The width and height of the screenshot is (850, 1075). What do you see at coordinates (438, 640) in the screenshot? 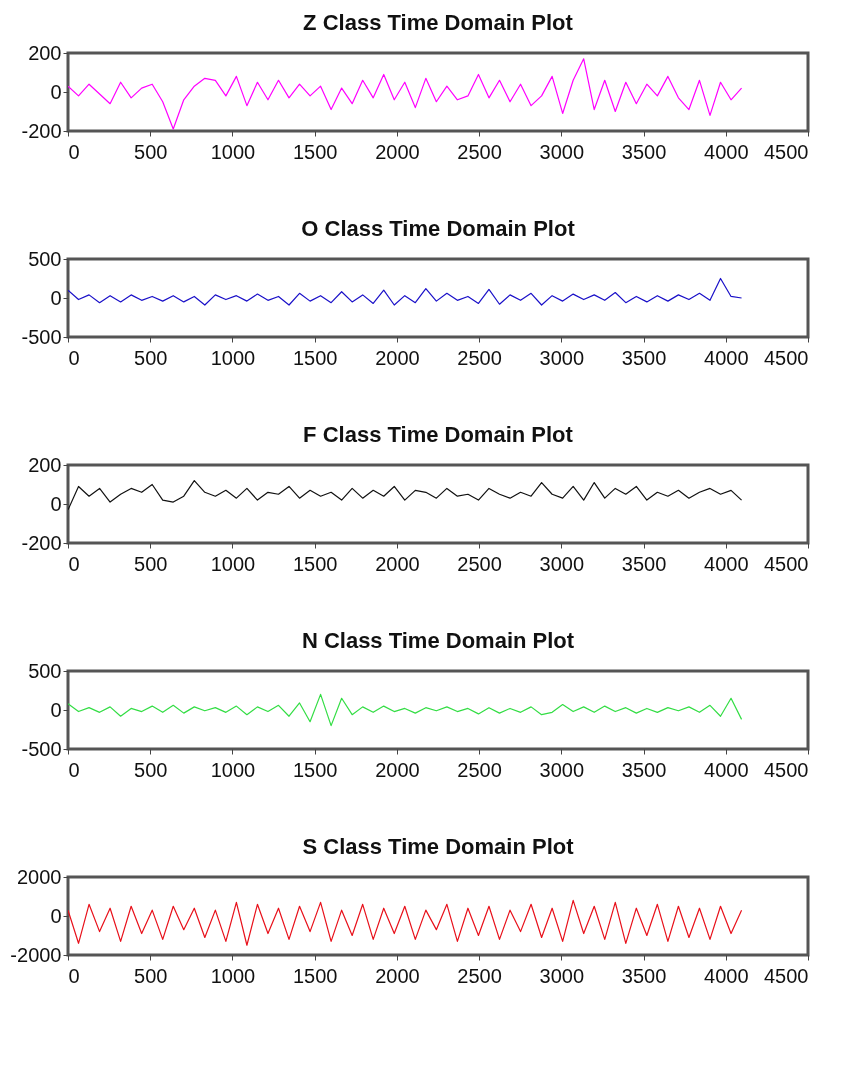
I see `chart-title: N Class Time Domain Plot` at bounding box center [438, 640].